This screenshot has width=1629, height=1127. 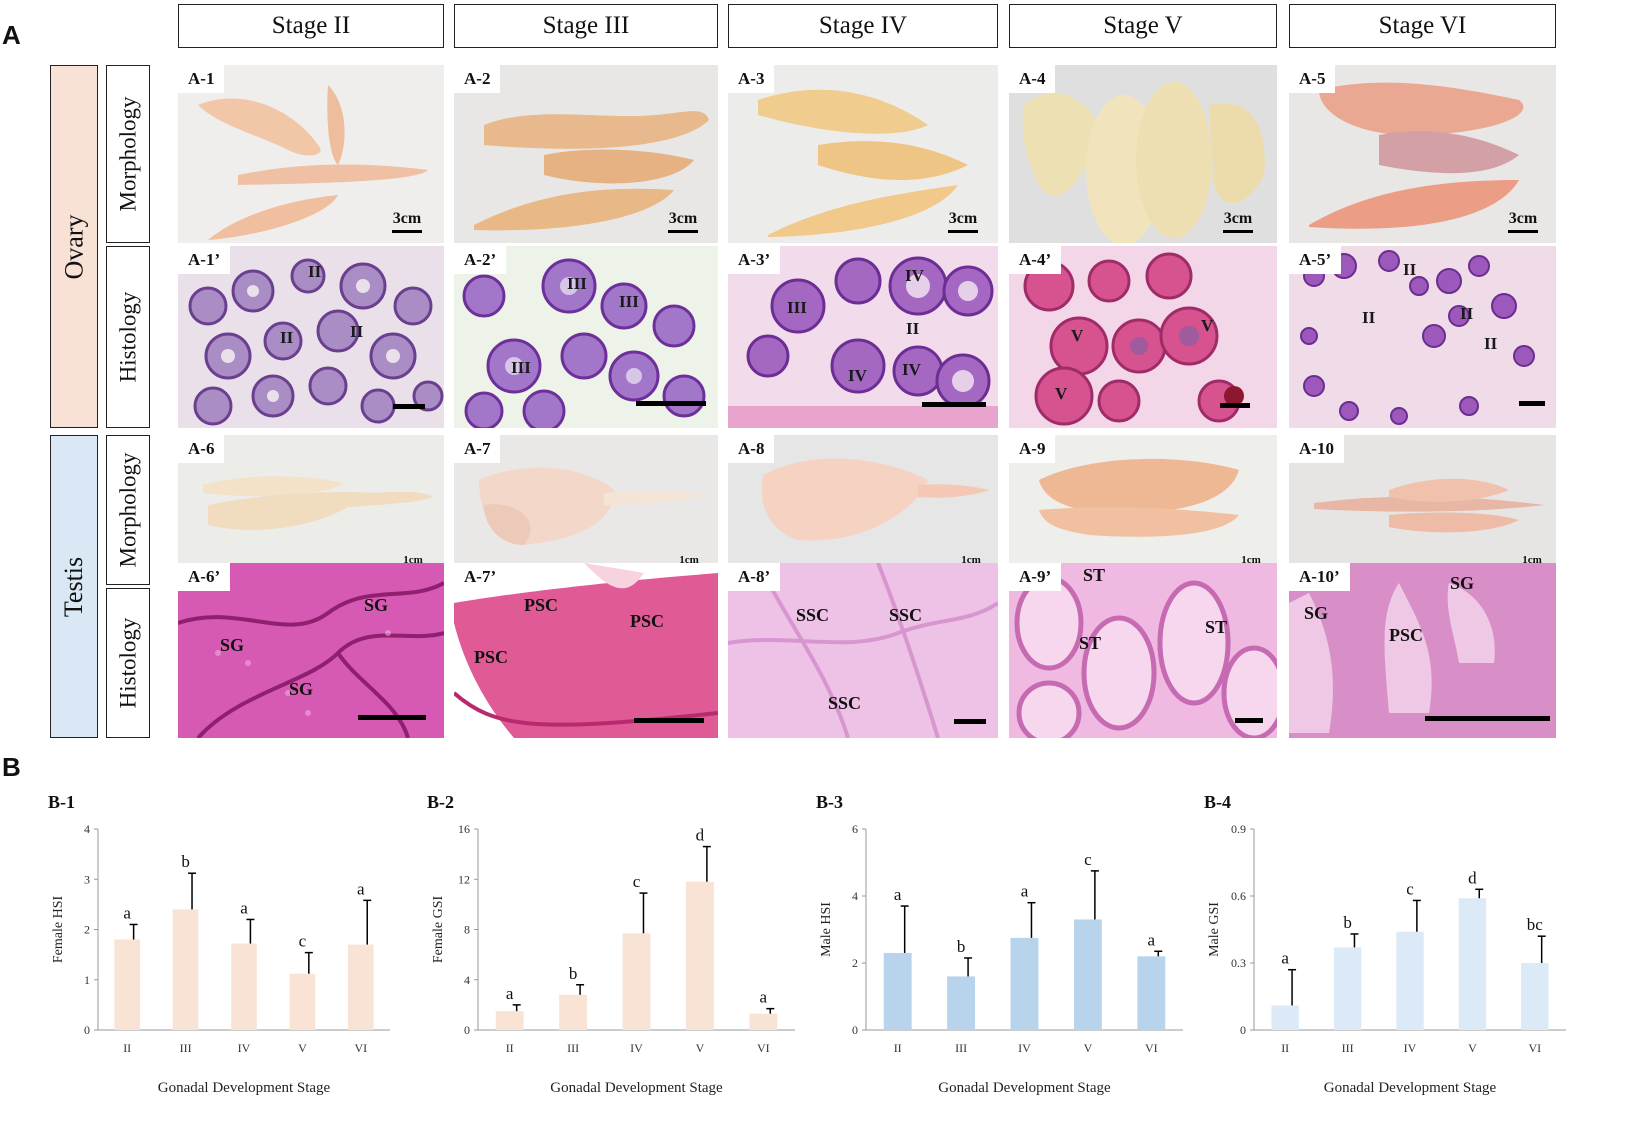 I want to click on stage-header-vi: Stage VI, so click(x=1422, y=26).